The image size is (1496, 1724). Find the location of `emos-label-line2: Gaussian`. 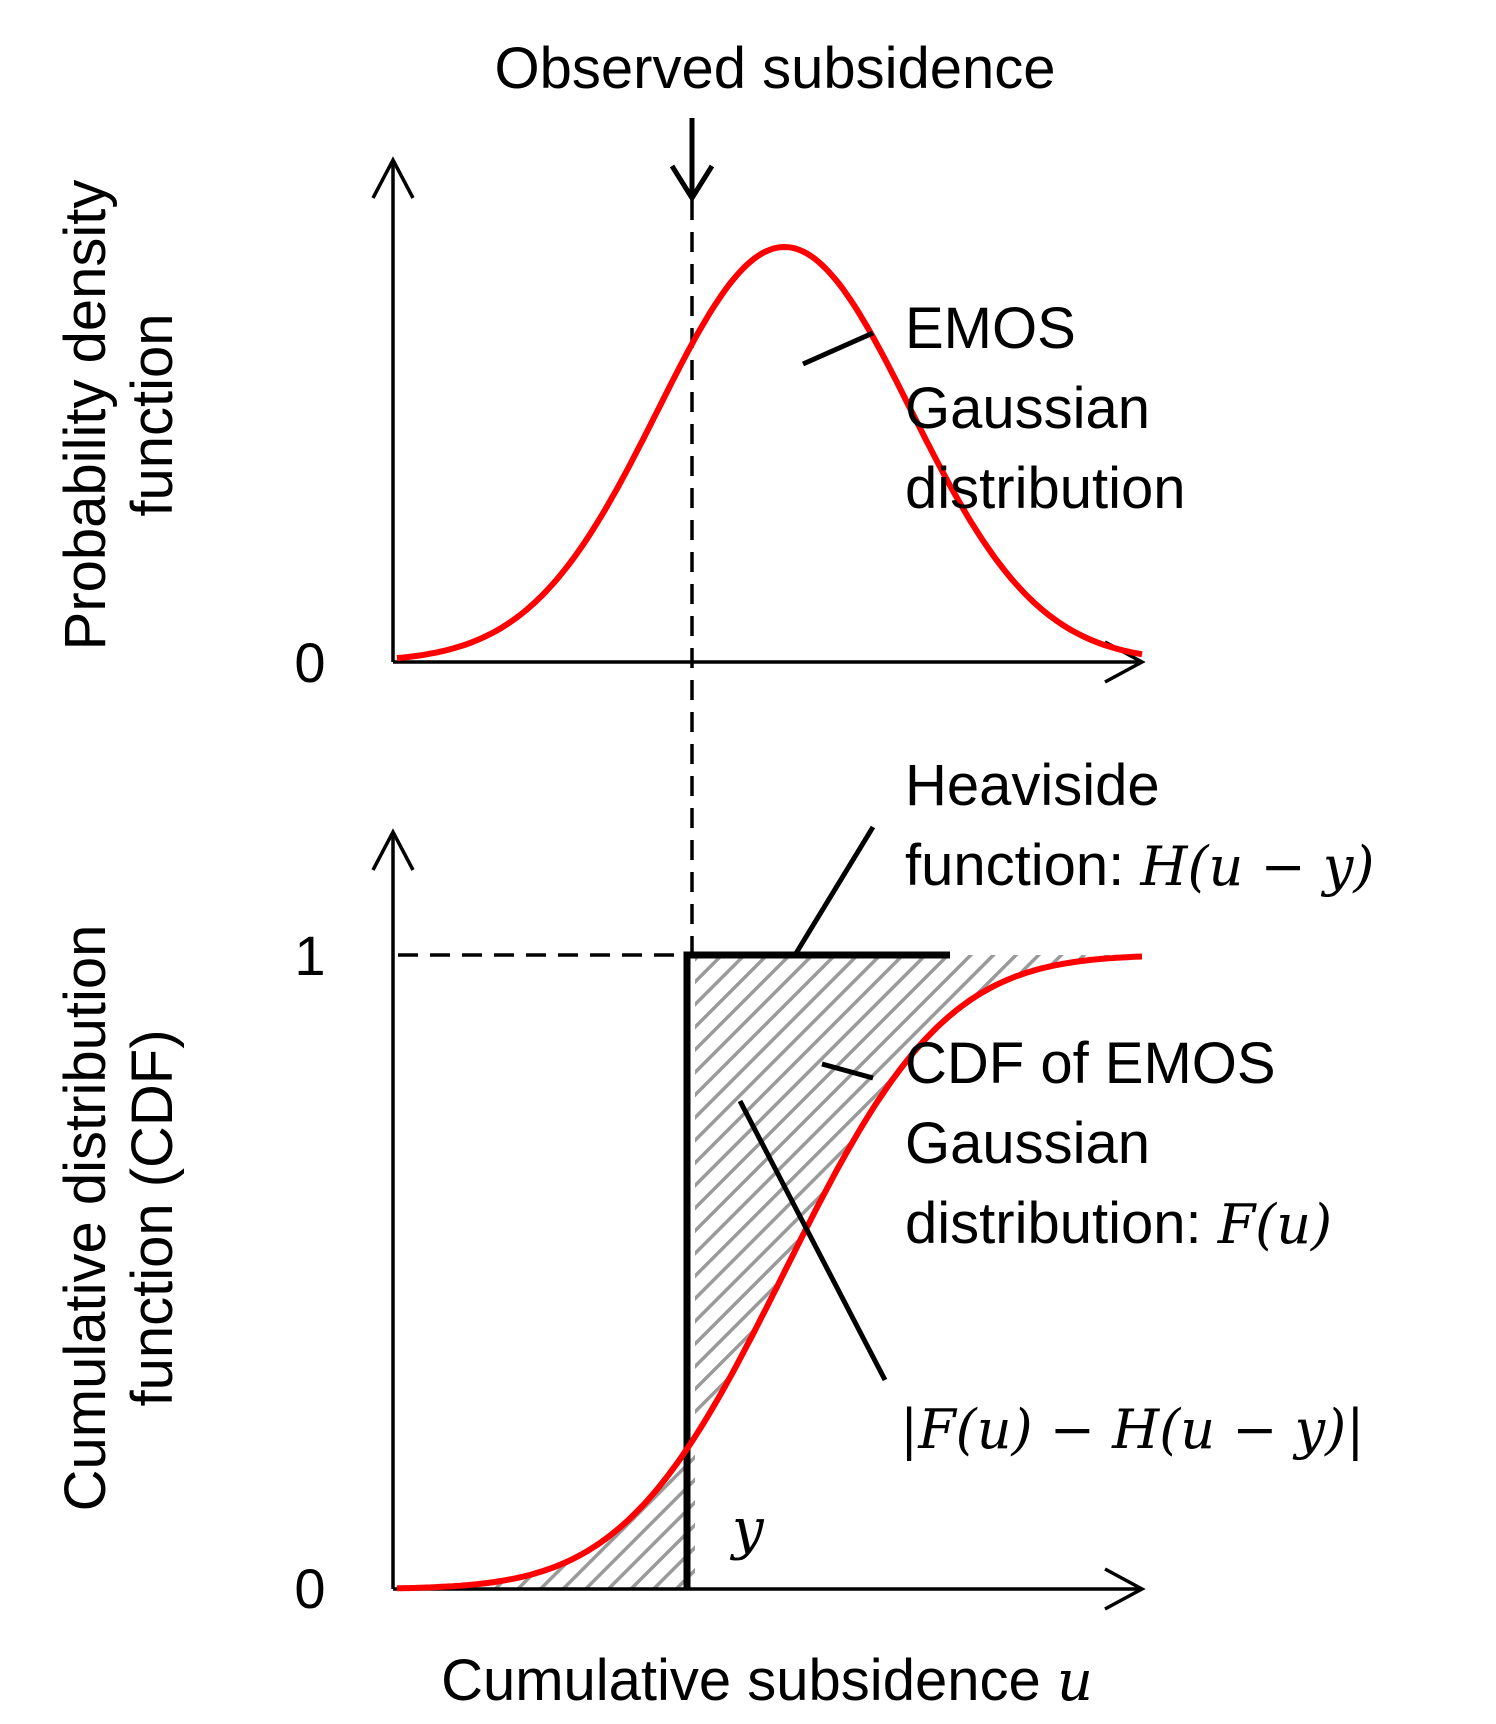

emos-label-line2: Gaussian is located at coordinates (1027, 408).